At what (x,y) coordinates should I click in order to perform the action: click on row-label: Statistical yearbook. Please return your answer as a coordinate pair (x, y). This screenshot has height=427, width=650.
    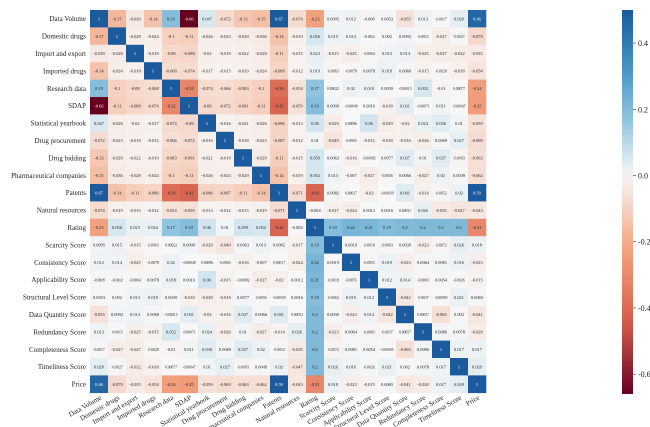
    Looking at the image, I should click on (59, 124).